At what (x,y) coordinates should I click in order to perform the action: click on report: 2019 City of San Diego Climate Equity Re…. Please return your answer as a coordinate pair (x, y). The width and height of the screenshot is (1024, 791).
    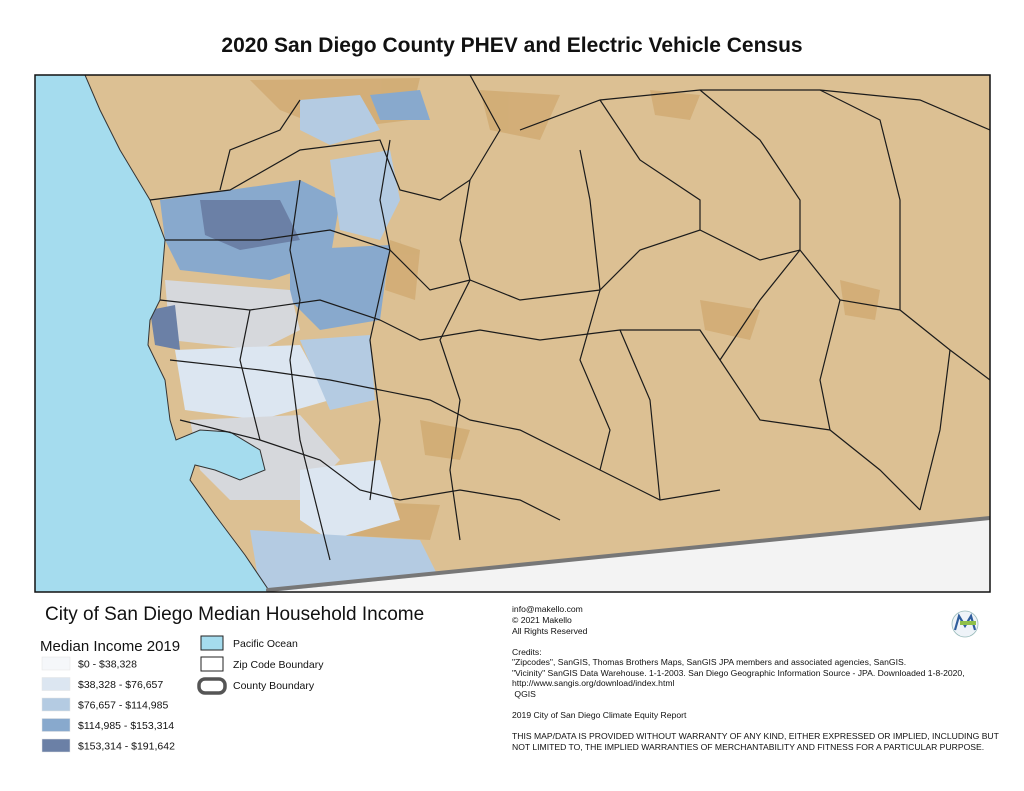
    Looking at the image, I should click on (599, 715).